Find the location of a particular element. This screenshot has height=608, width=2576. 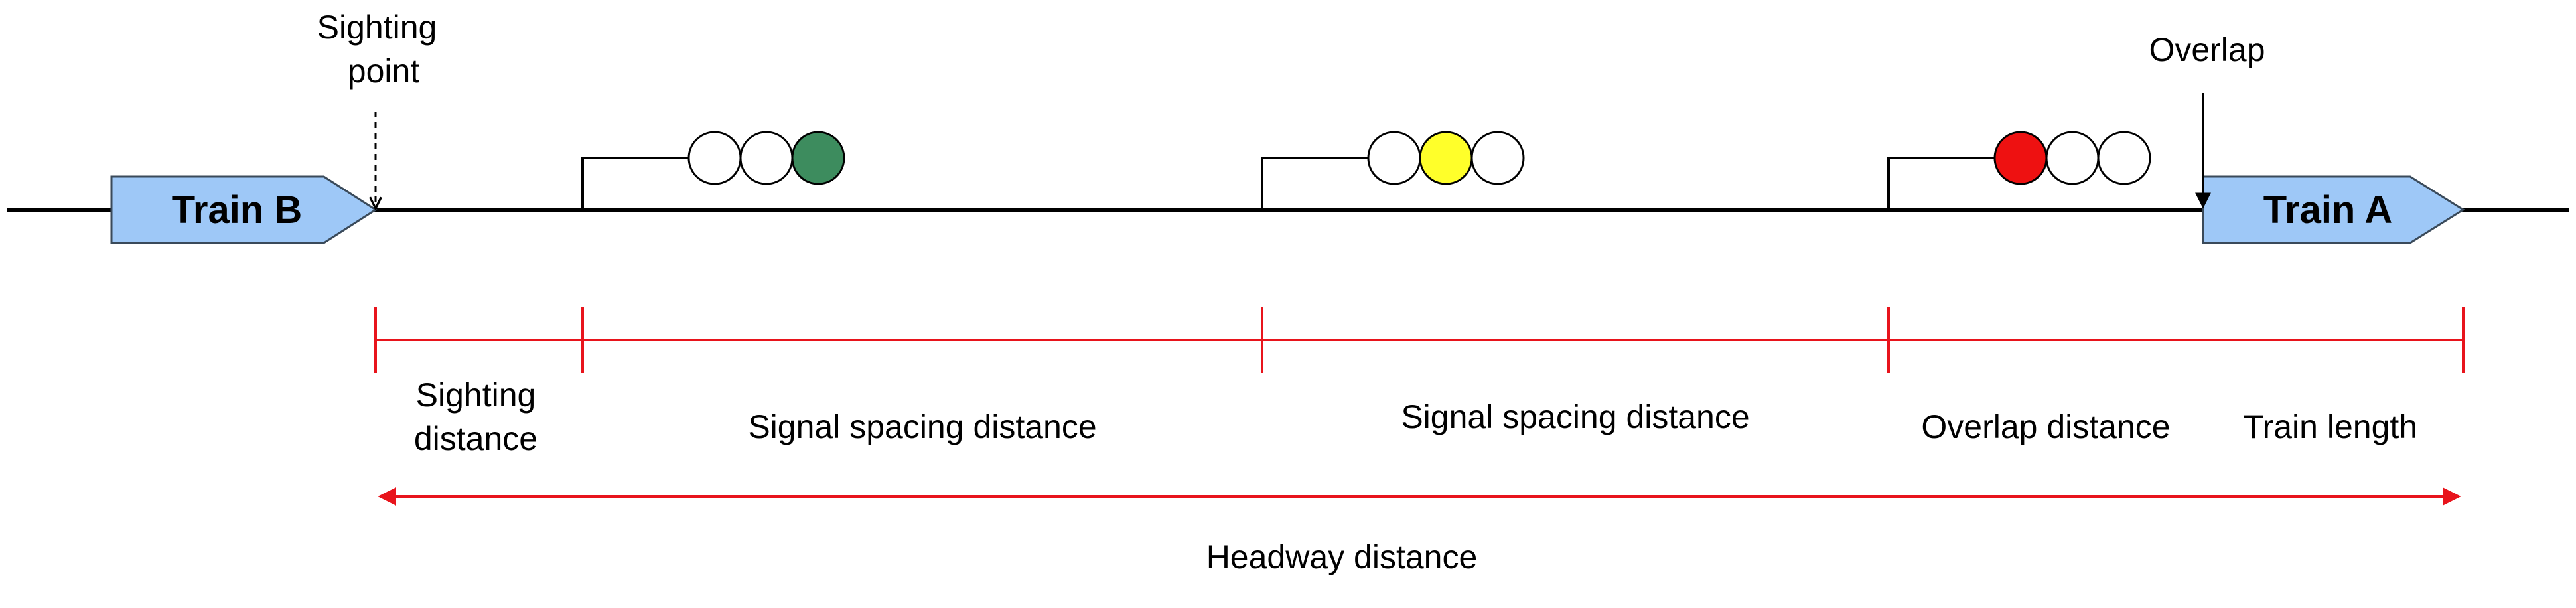

sighting-point-label-line-2: point is located at coordinates (384, 71).